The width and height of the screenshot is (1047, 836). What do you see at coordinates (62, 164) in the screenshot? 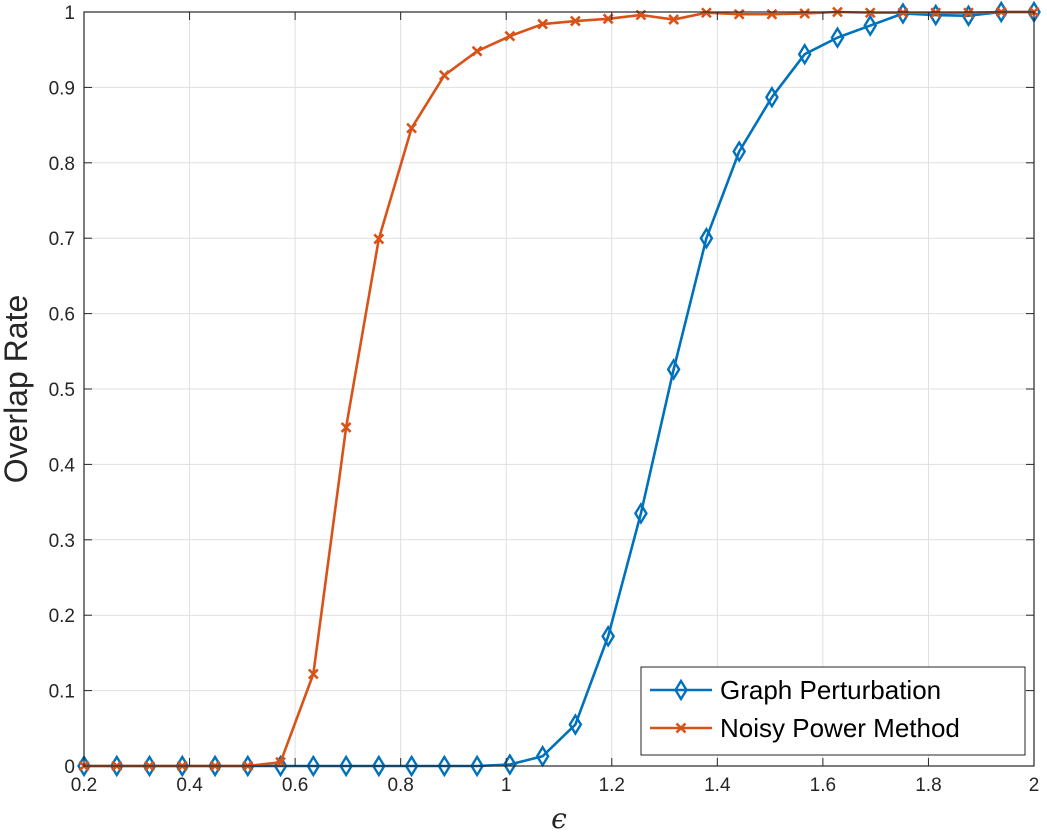
I see `y-tick-label: 0.8` at bounding box center [62, 164].